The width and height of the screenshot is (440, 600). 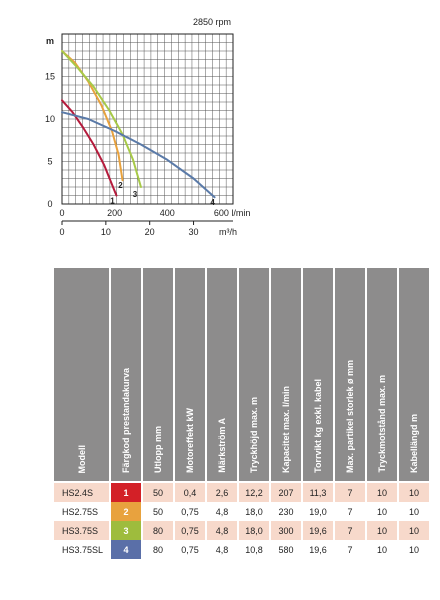 What do you see at coordinates (61, 213) in the screenshot?
I see `x-tick-label: 0` at bounding box center [61, 213].